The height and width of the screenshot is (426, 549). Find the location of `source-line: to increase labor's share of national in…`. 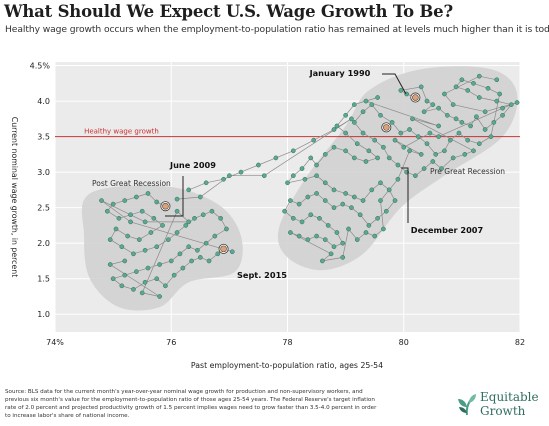

source-line: to increase labor's share of national in… is located at coordinates (67, 416).